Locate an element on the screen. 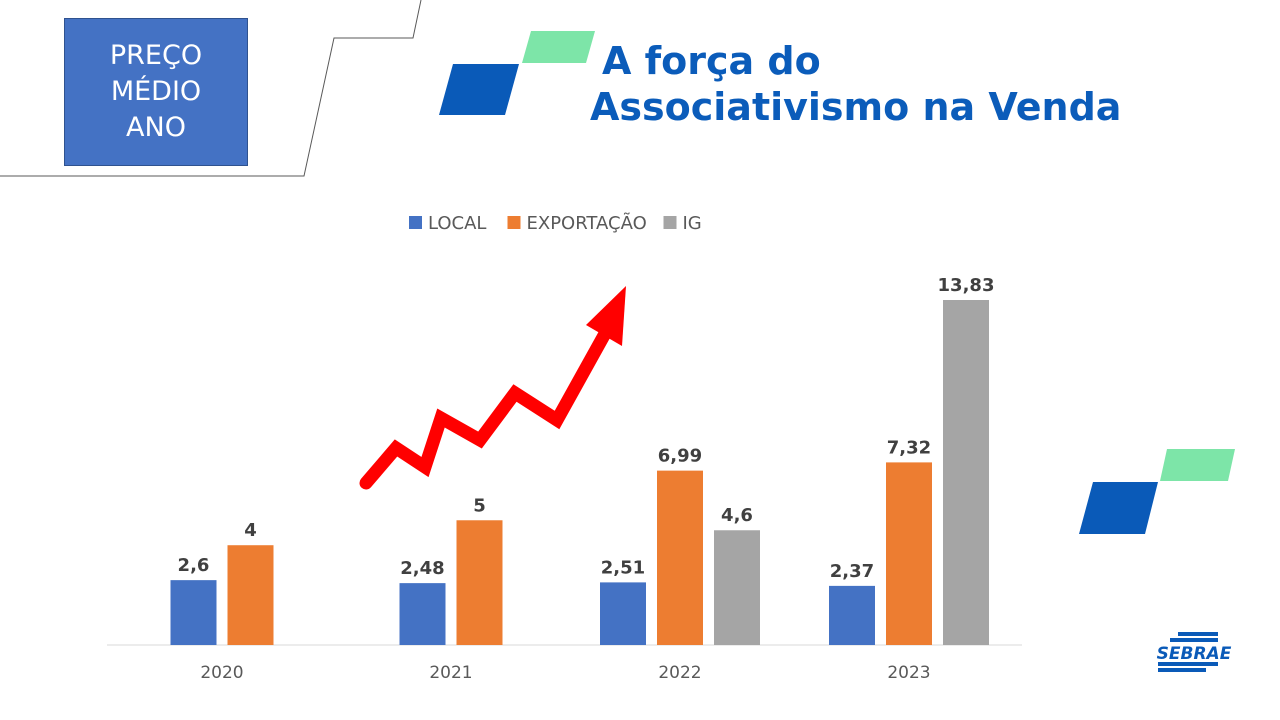  data-label-2023: 13,83 is located at coordinates (966, 285).